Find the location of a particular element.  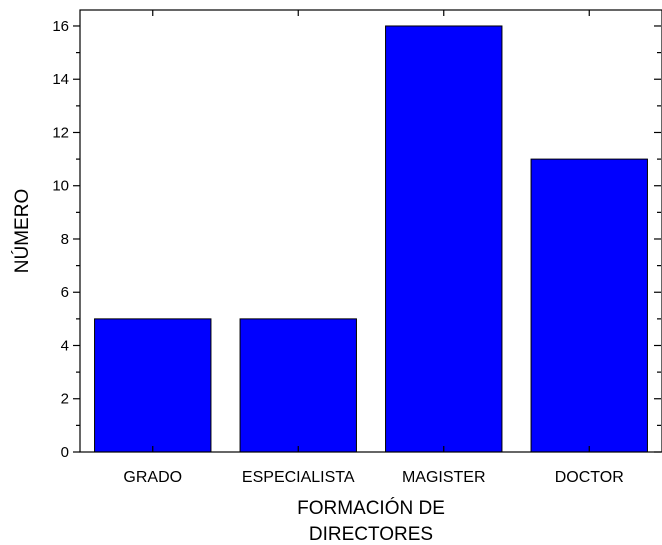

y-tick-label-0: 0 is located at coordinates (65, 452).